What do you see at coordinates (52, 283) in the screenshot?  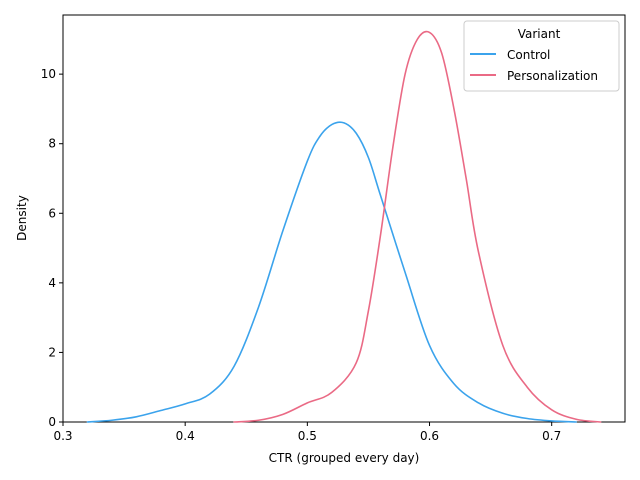 I see `y-tick-label: 4` at bounding box center [52, 283].